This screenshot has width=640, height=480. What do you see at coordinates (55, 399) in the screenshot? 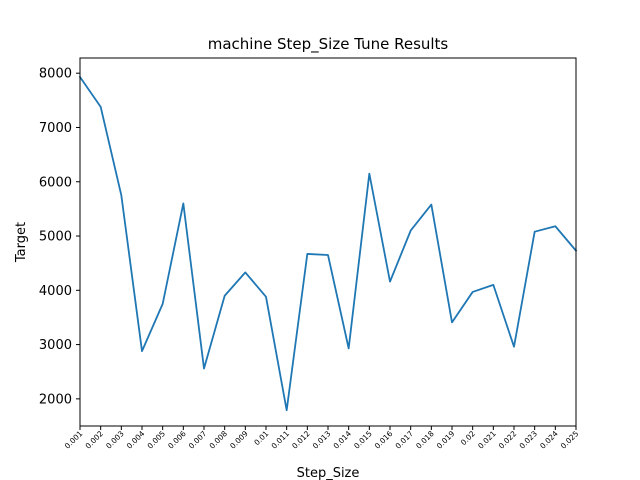
I see `y-tick-label: 2000` at bounding box center [55, 399].